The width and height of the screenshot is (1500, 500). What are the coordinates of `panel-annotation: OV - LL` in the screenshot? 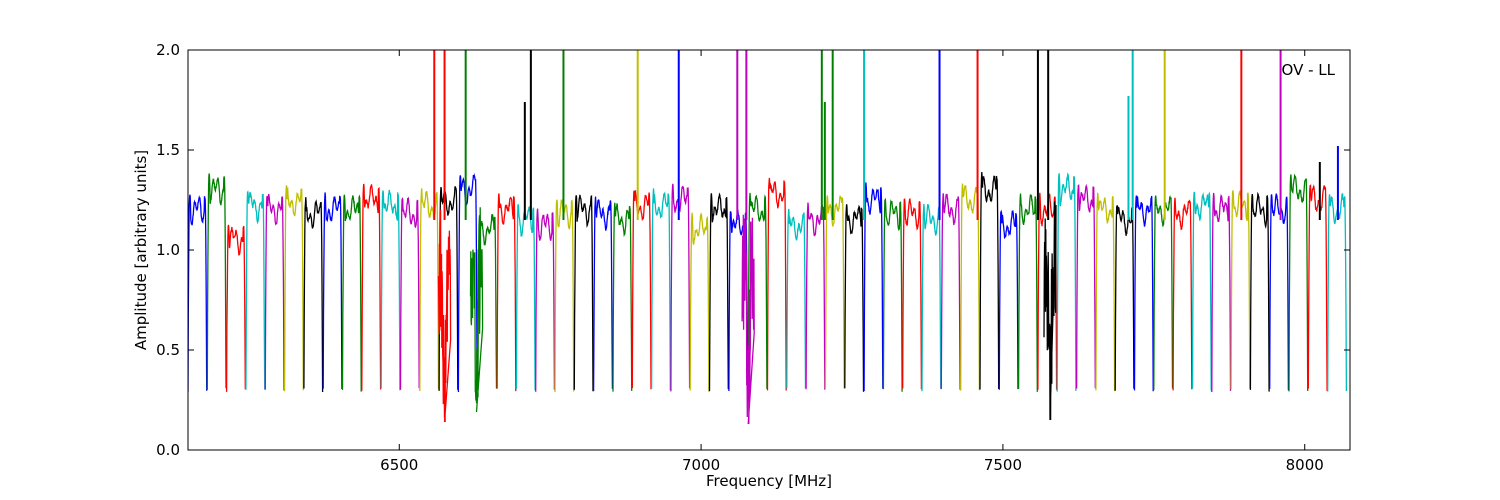 It's located at (1309, 70).